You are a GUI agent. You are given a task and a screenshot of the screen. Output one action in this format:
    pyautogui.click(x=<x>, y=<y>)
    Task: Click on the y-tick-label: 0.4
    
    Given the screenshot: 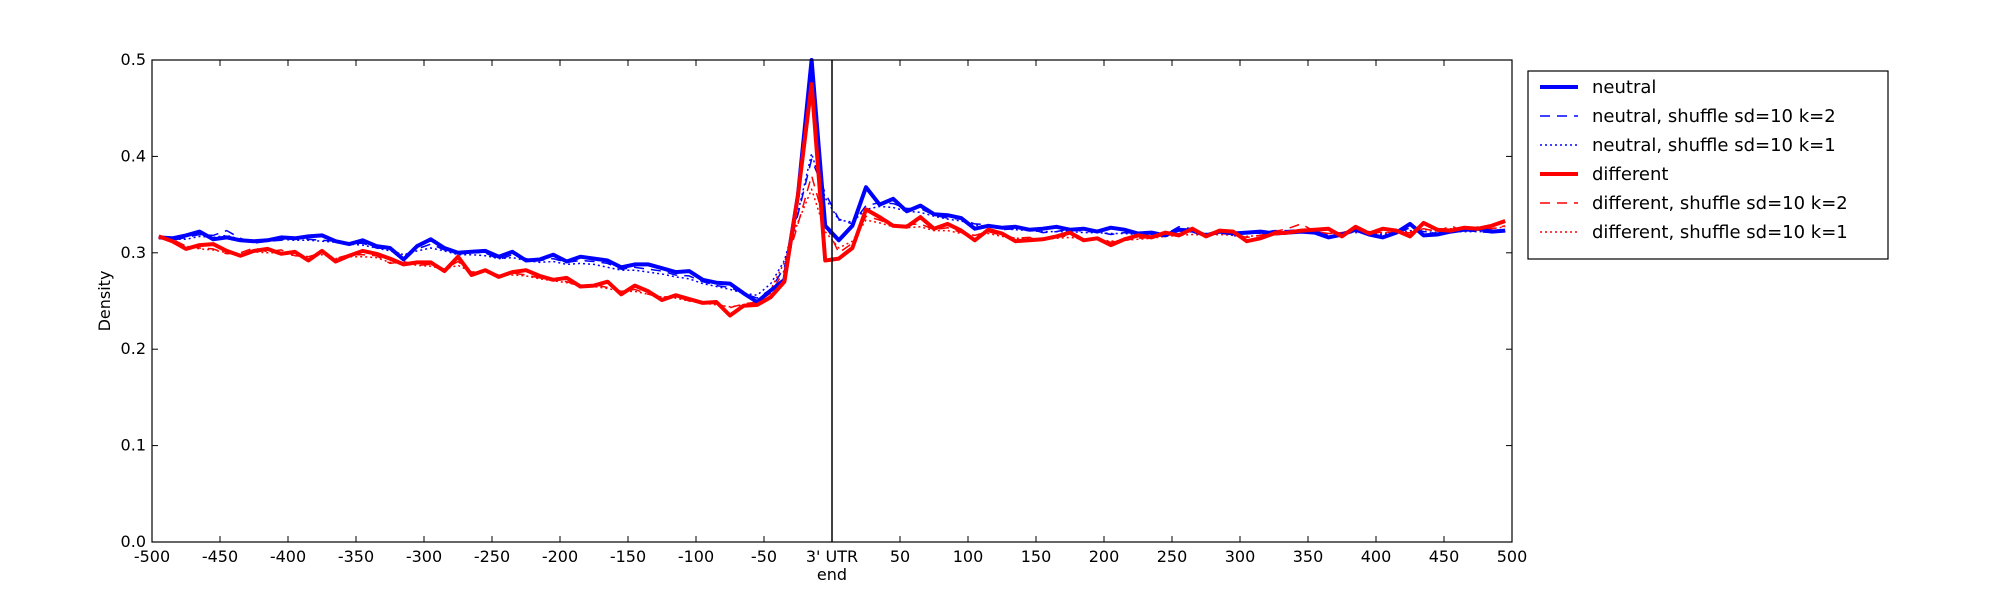 What is the action you would take?
    pyautogui.click(x=133, y=155)
    